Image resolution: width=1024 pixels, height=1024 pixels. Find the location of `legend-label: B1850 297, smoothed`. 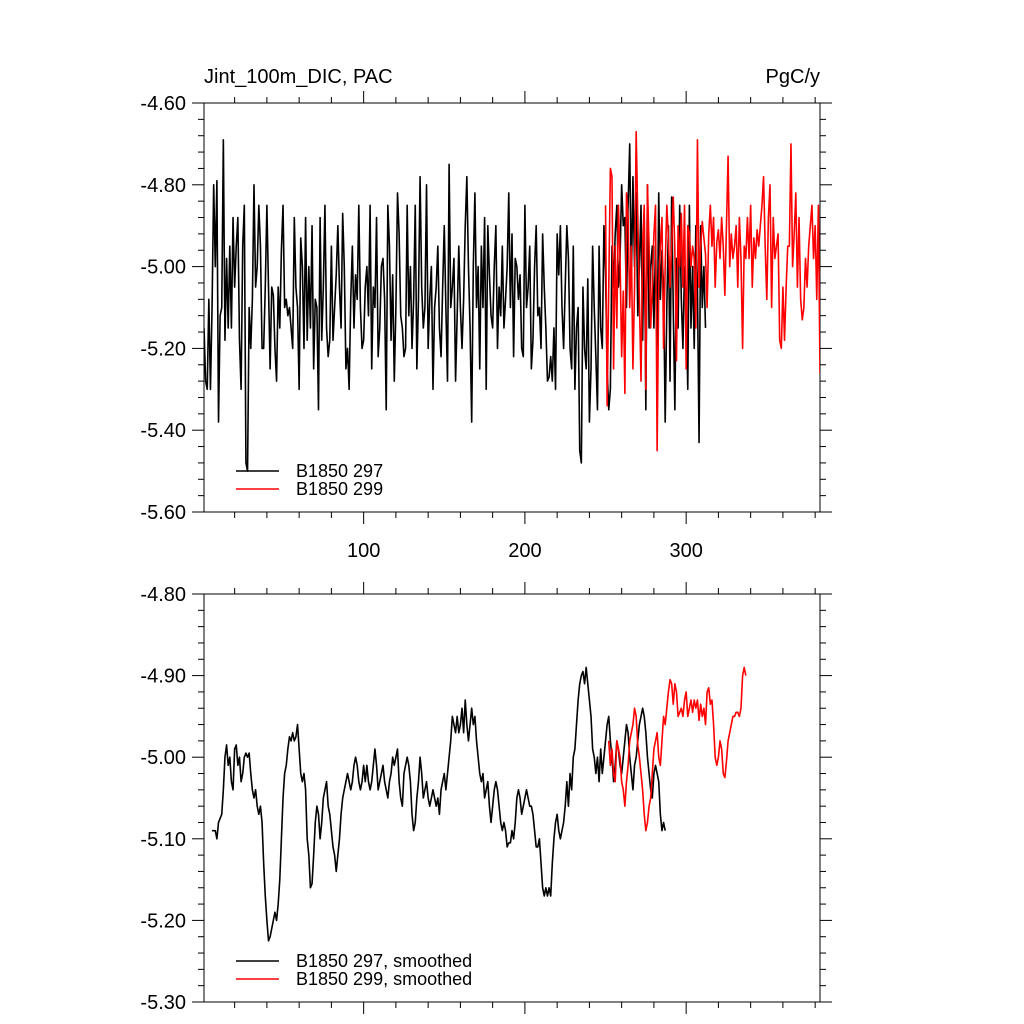

legend-label: B1850 297, smoothed is located at coordinates (384, 961).